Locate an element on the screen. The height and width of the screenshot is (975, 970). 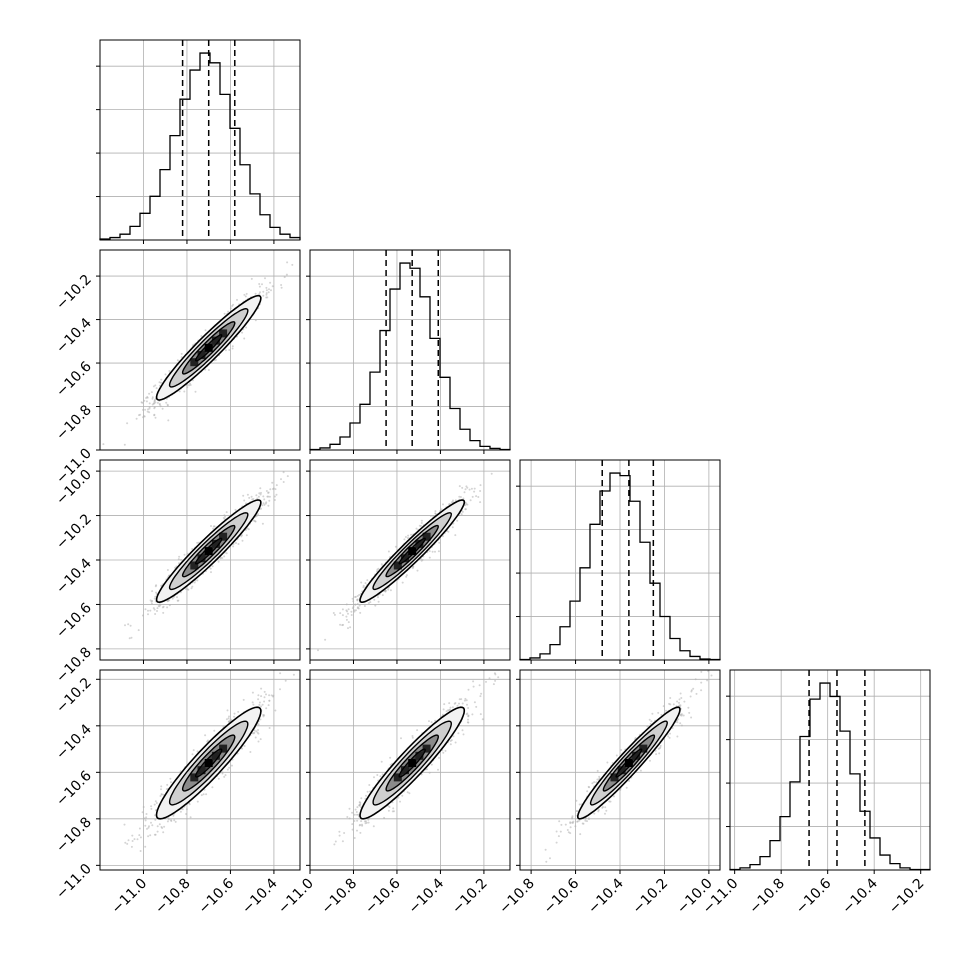
panel-1-0: −11.0−10.8−10.6−10.4−10.2 is located at coordinates (176, 368).